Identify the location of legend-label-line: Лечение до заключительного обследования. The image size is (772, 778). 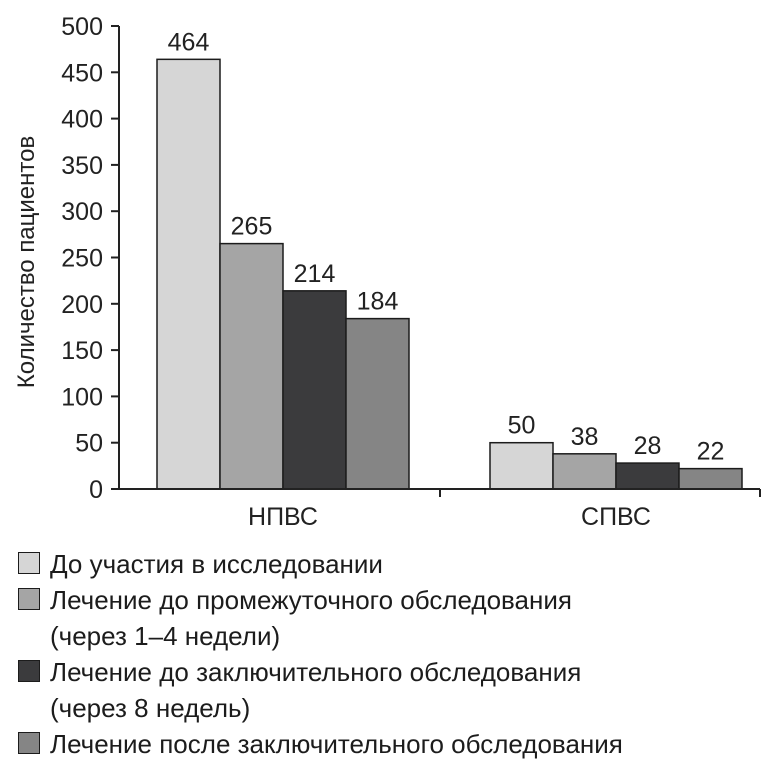
(316, 672).